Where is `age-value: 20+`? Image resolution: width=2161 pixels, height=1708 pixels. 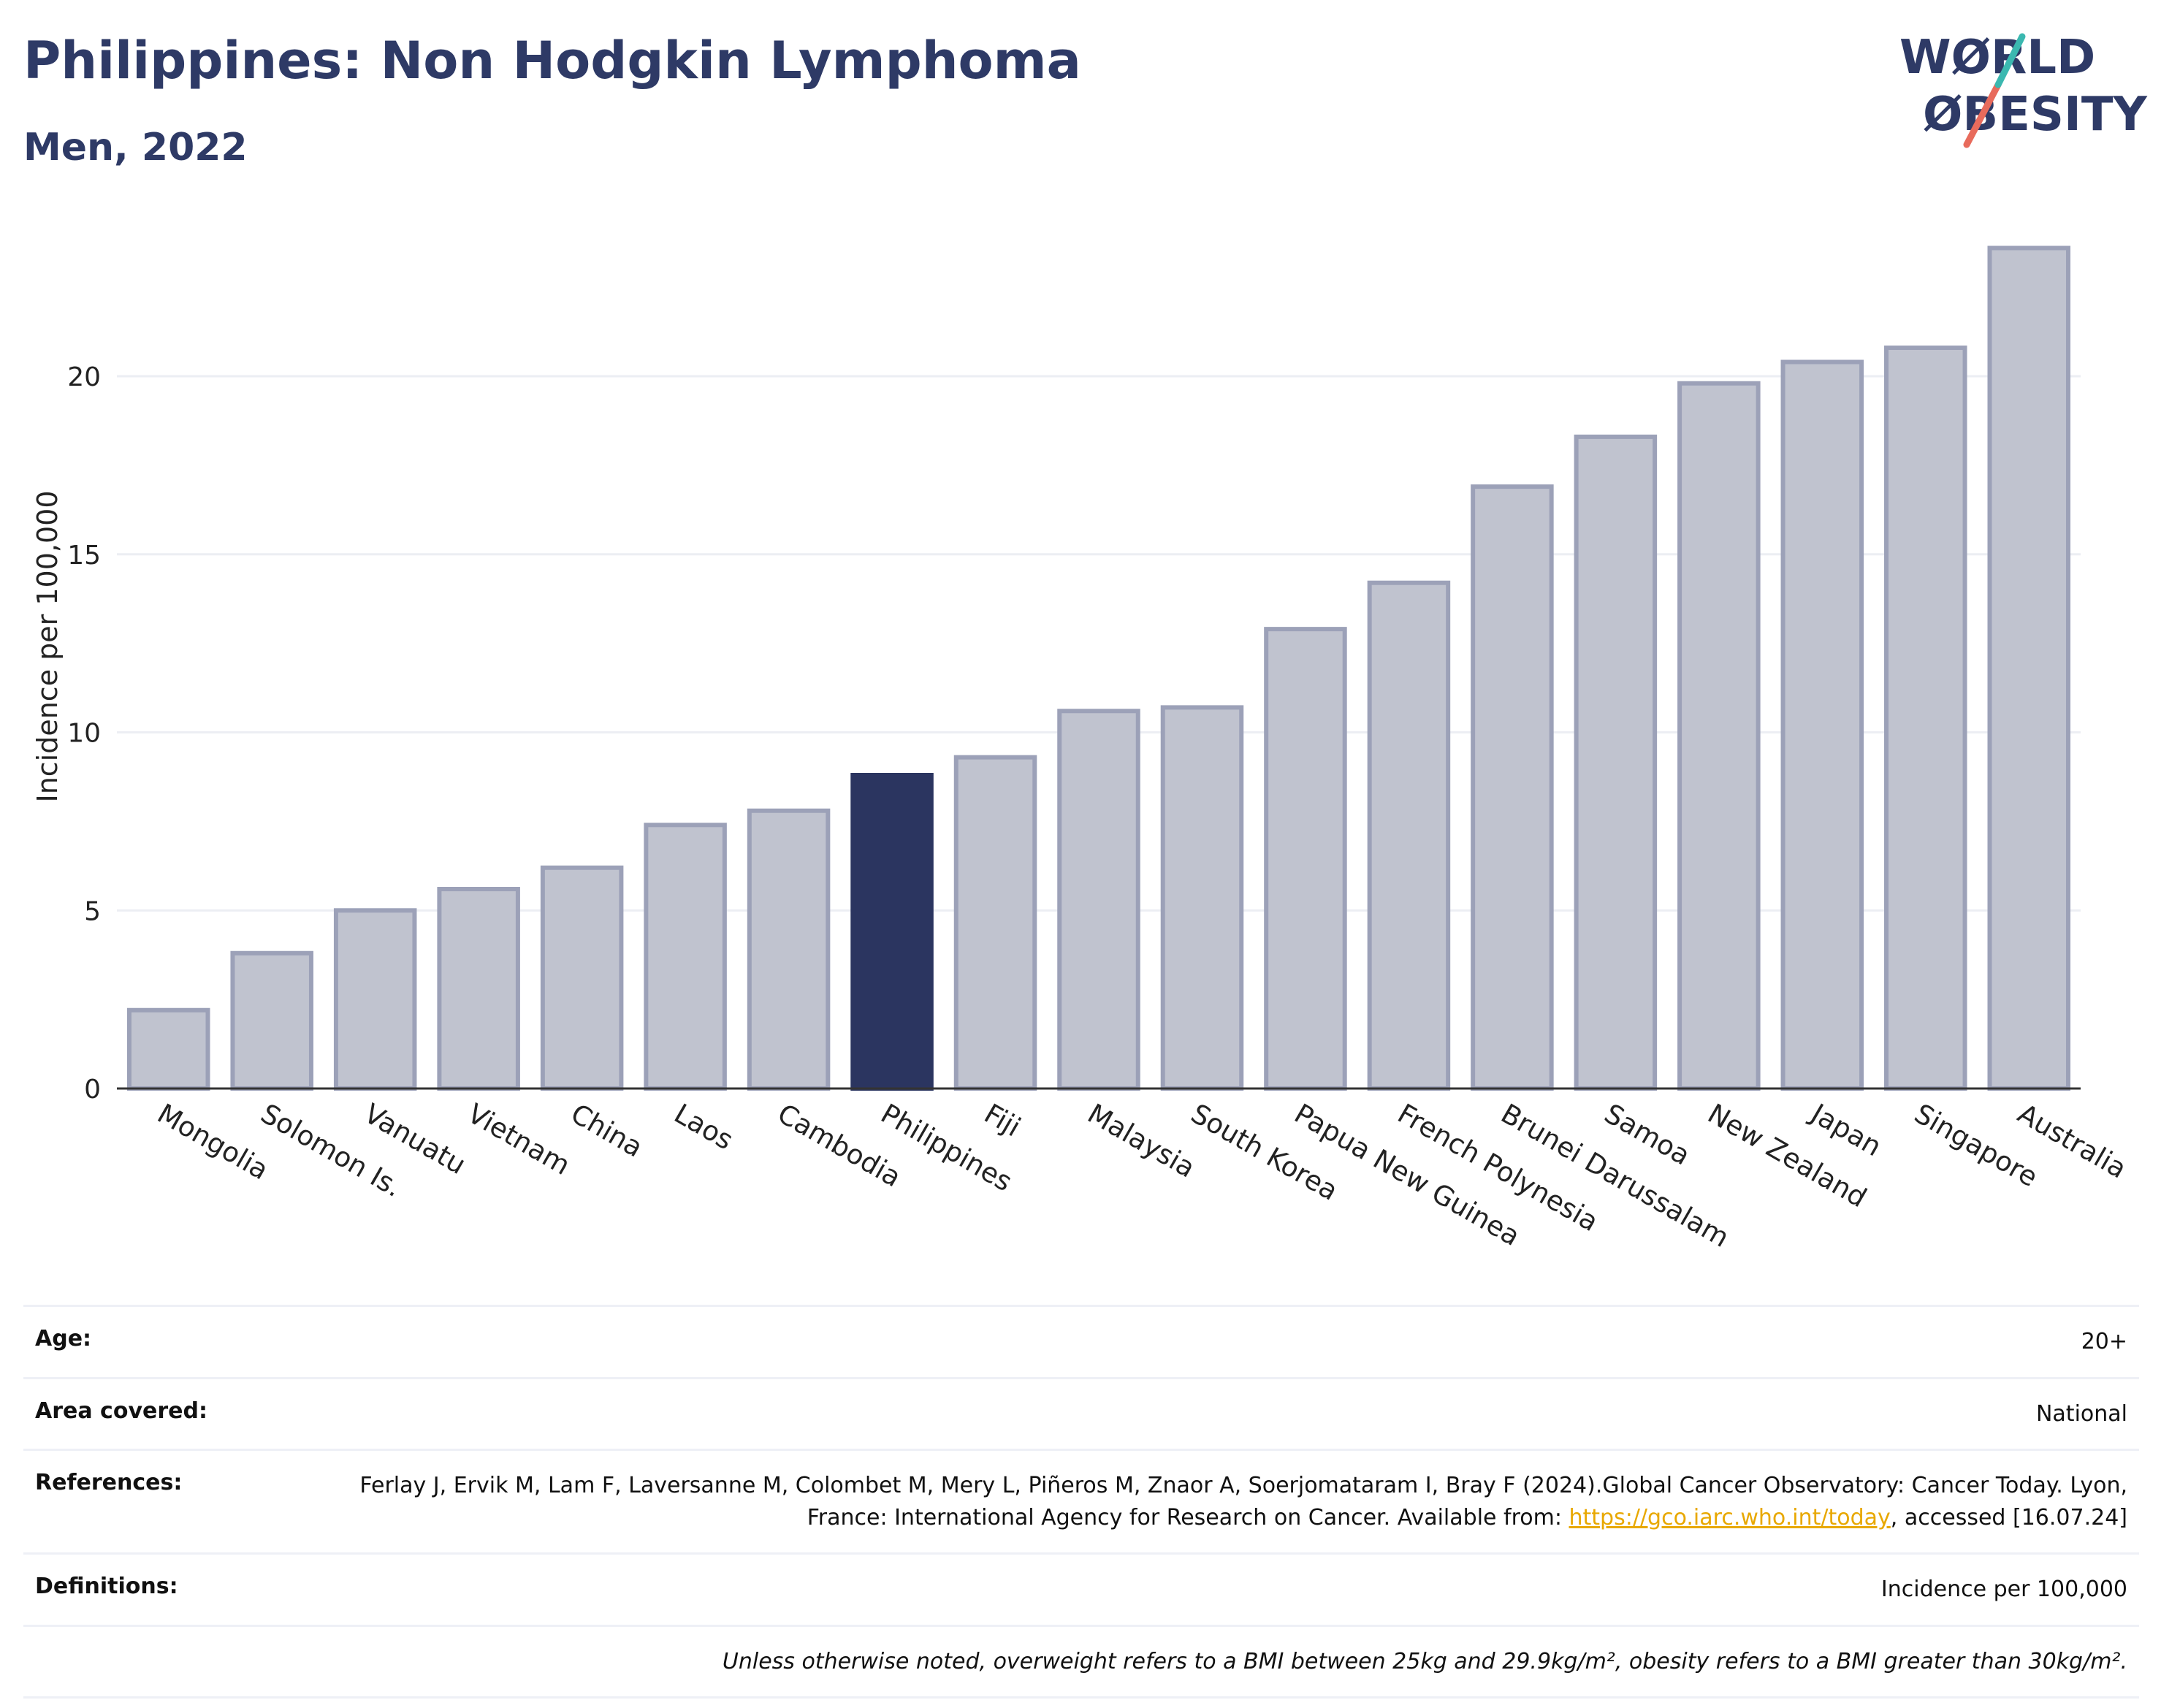 age-value: 20+ is located at coordinates (2104, 1341).